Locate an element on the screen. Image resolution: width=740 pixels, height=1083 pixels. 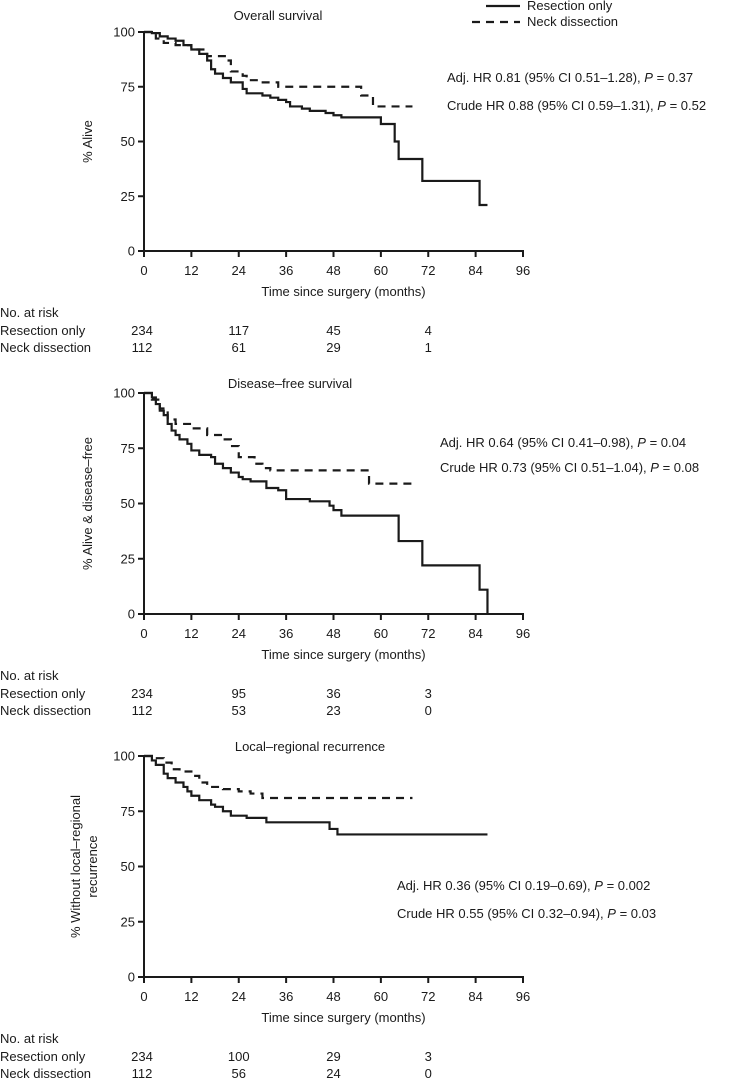
at-risk-value: 95 is located at coordinates (239, 693).